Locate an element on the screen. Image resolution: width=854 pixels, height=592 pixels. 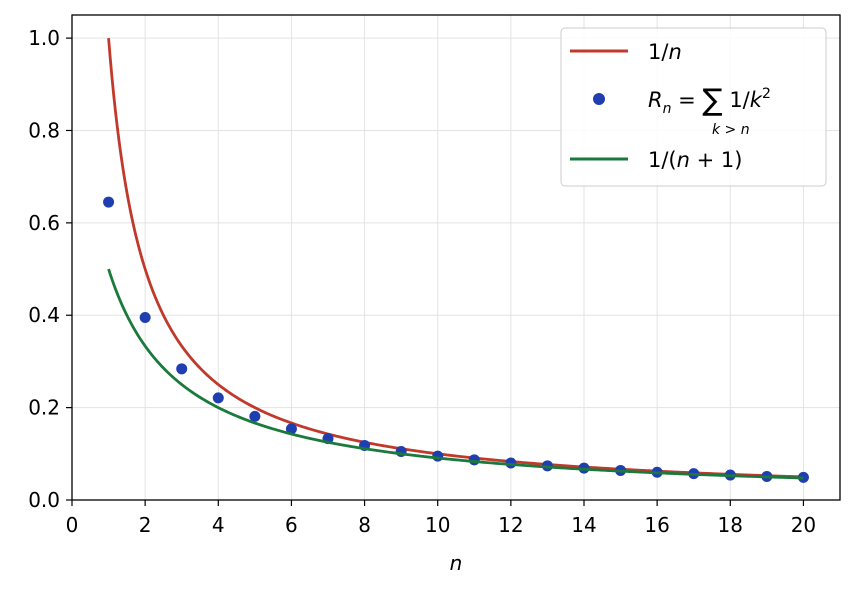
y-tick-label: 0.0 is located at coordinates (44, 500).